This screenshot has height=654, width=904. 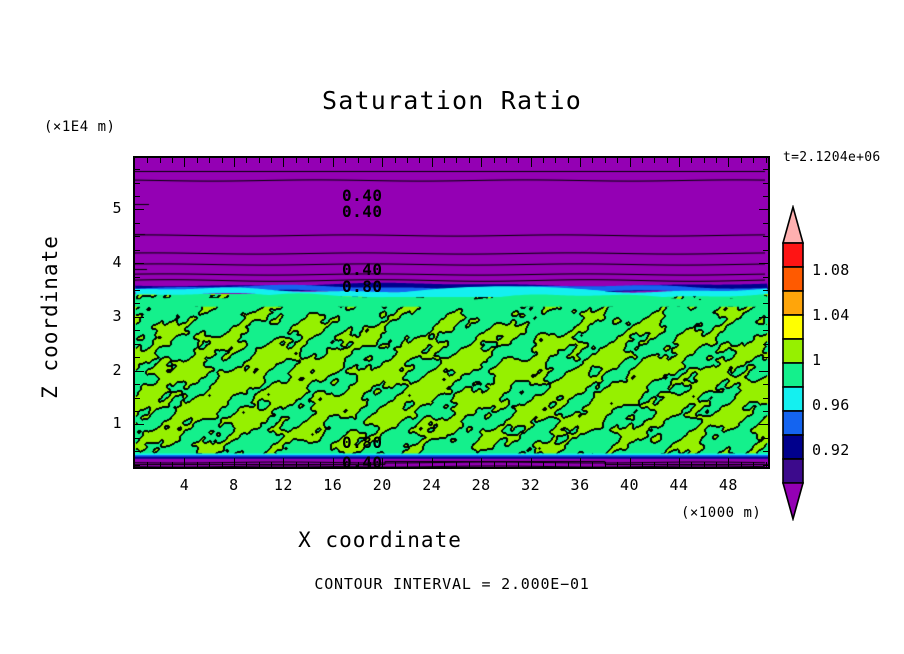 I want to click on x-tick-label: 28, so click(x=481, y=485).